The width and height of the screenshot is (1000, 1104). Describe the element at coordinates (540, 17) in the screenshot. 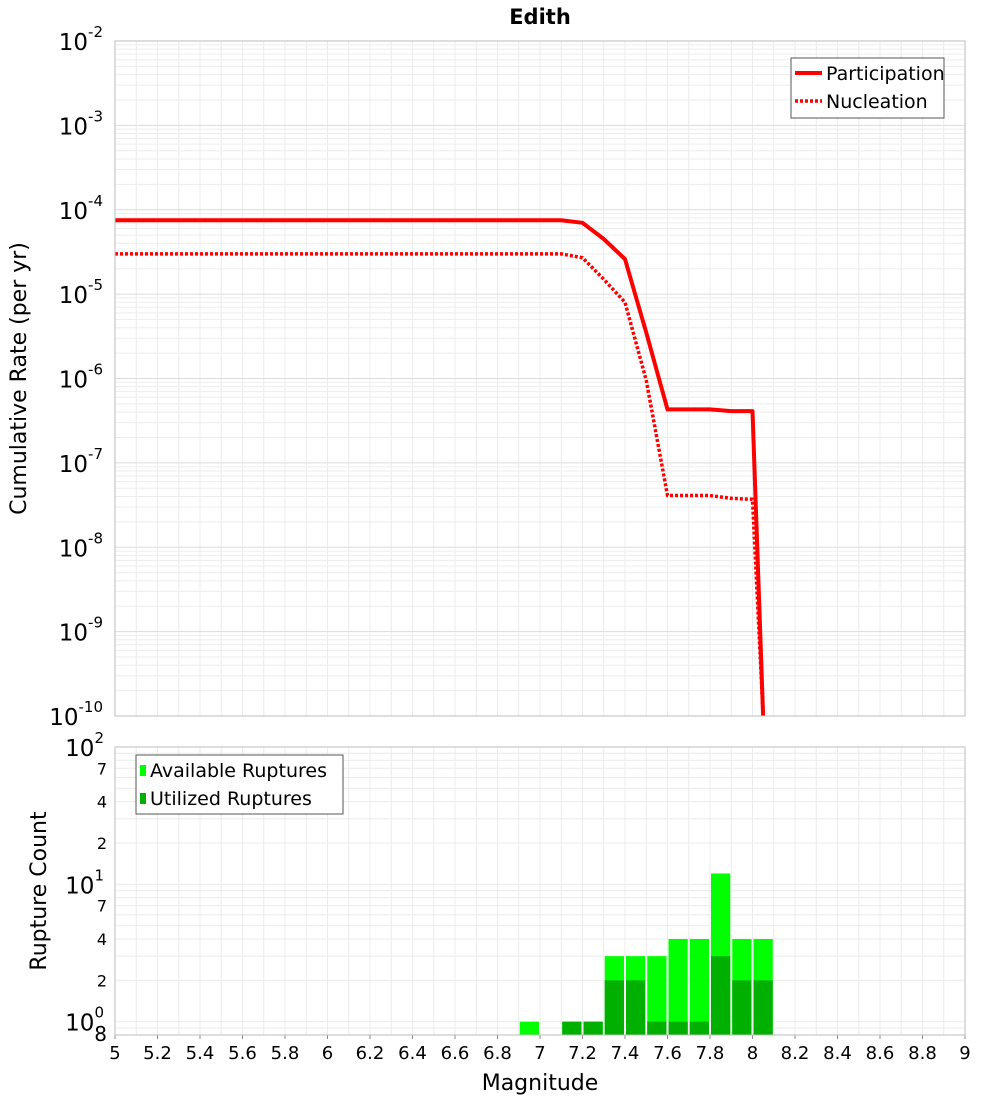

I see `chart-title: Edith` at that location.